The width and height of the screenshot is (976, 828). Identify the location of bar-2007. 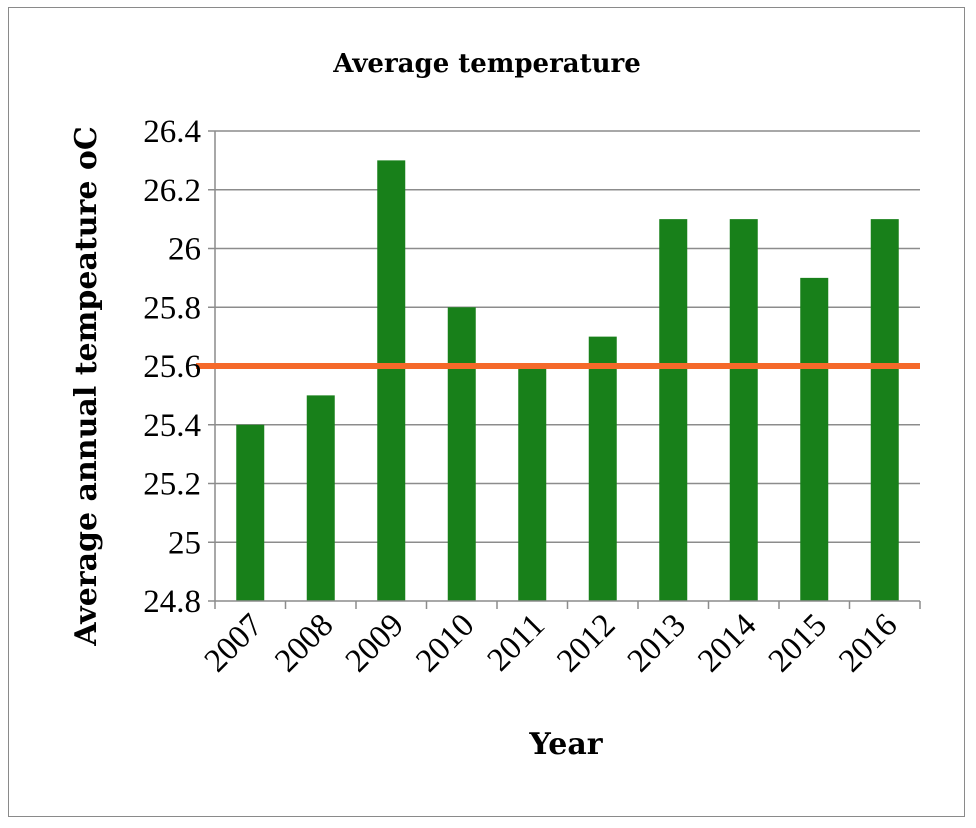
(250, 512).